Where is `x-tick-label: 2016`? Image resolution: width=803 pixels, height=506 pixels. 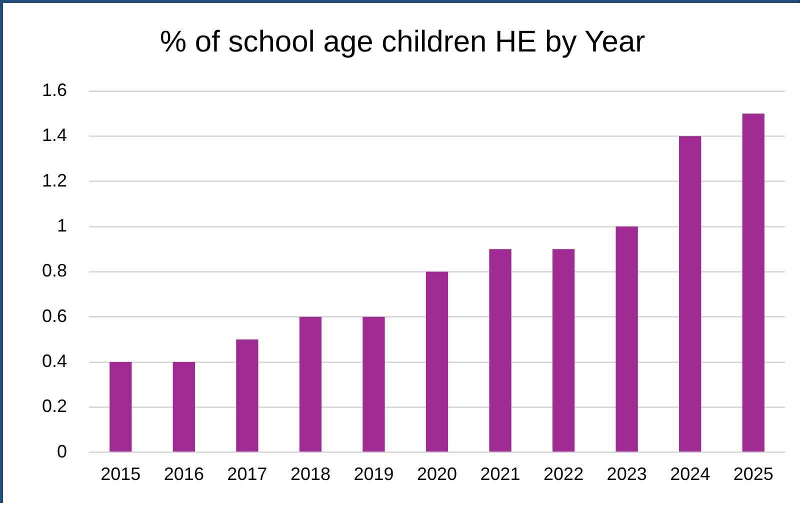 x-tick-label: 2016 is located at coordinates (184, 474).